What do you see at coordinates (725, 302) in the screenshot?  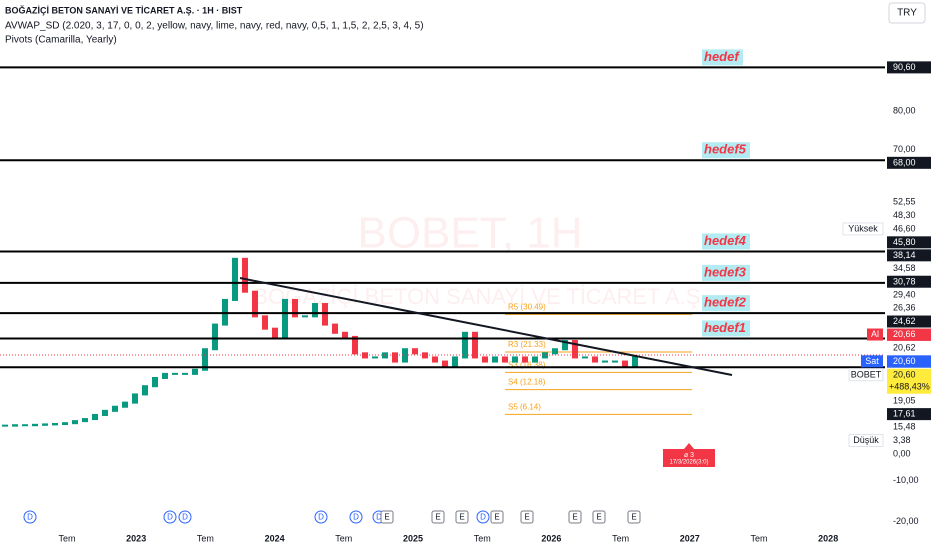 I see `target-label: hedef2` at bounding box center [725, 302].